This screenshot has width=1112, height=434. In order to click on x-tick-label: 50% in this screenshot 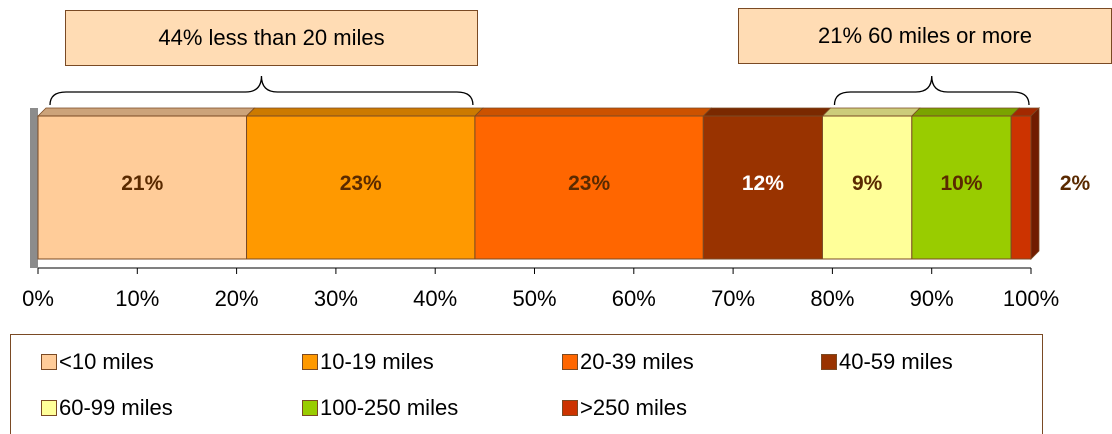, I will do `click(534, 298)`.